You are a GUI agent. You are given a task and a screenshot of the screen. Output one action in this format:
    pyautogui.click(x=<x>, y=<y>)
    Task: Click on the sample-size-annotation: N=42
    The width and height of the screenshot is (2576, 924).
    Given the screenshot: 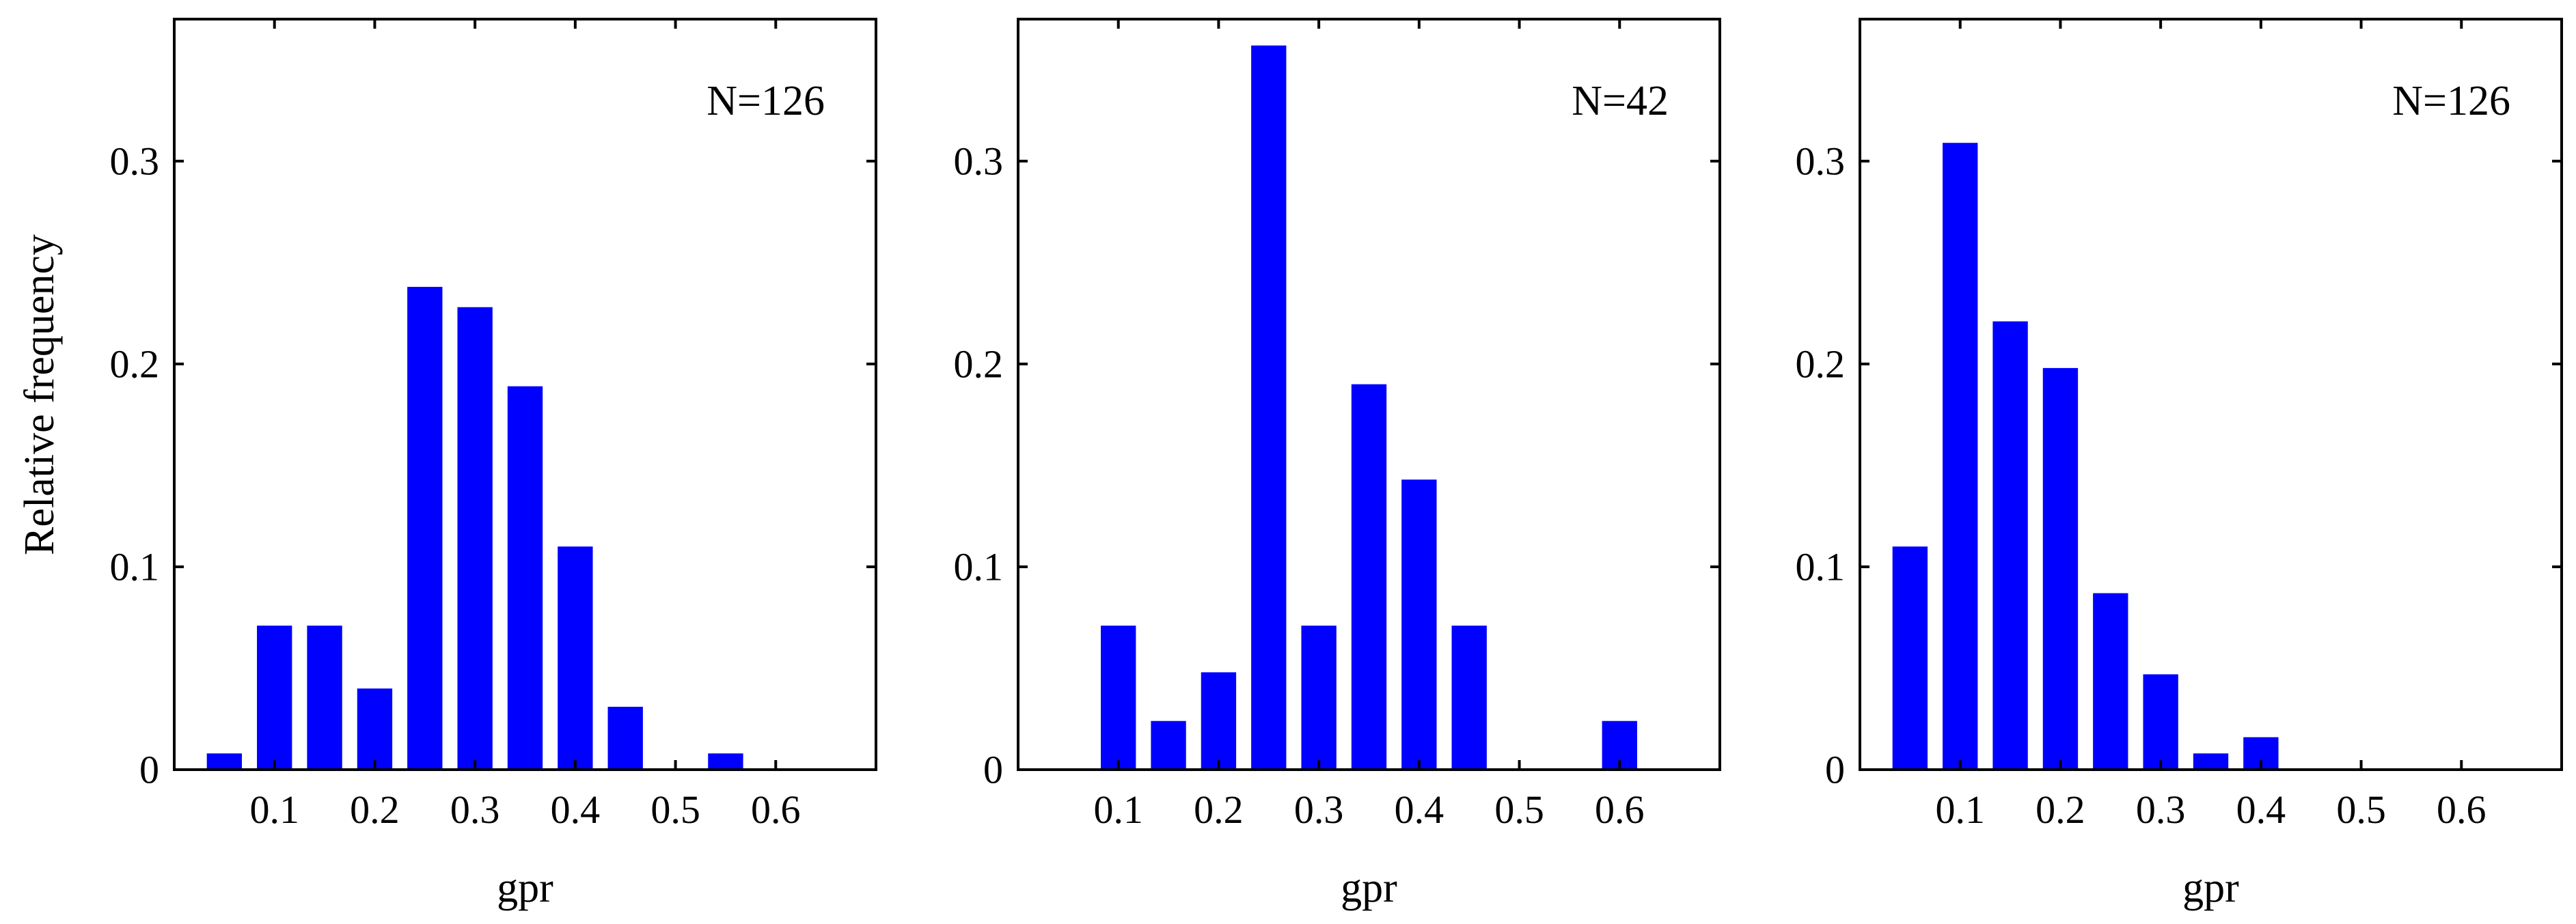 What is the action you would take?
    pyautogui.click(x=1621, y=101)
    